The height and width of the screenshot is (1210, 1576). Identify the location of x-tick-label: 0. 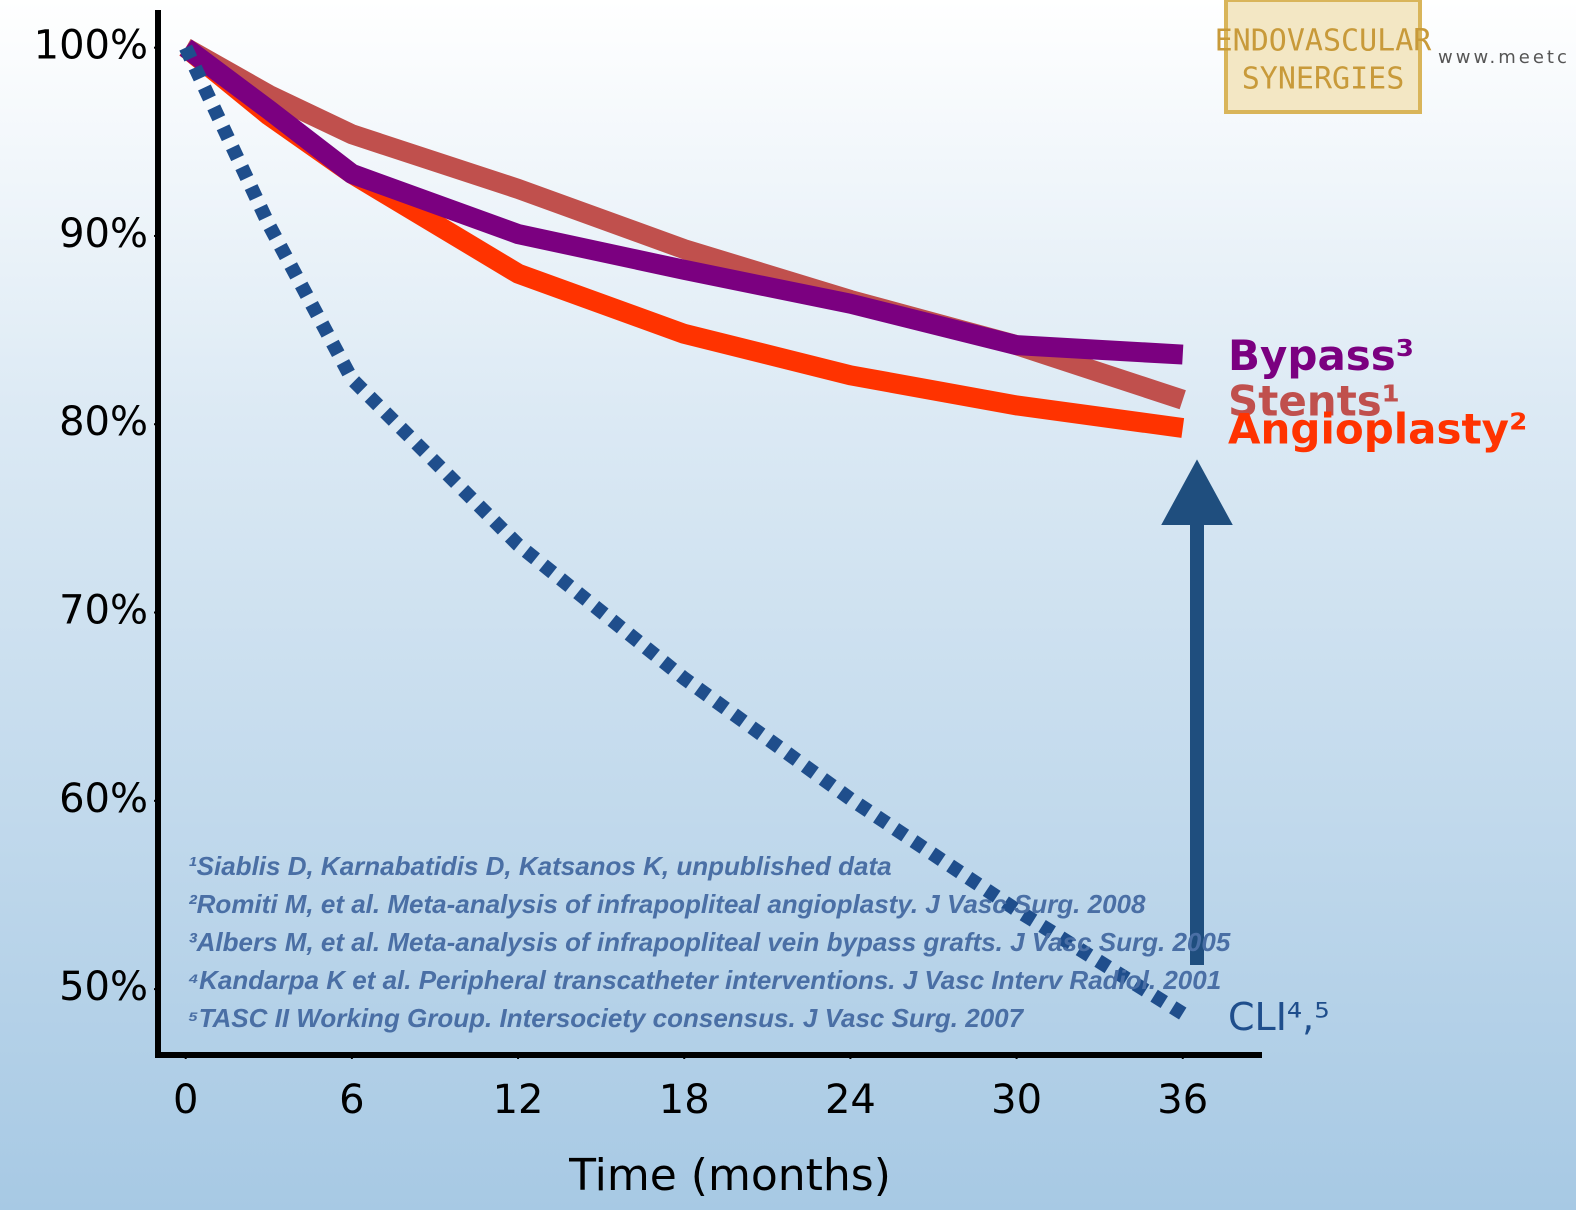
(185, 1100).